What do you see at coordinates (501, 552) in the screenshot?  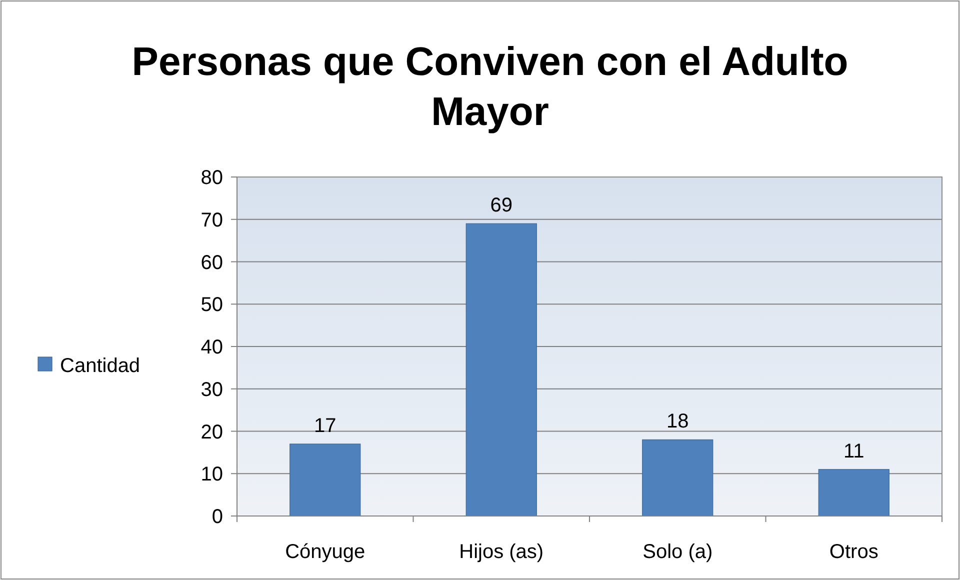 I see `x-tick-label: Hijos (as)` at bounding box center [501, 552].